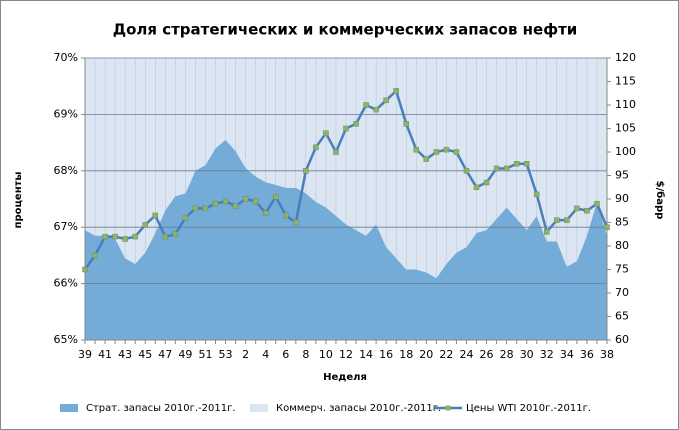  Describe the element at coordinates (527, 354) in the screenshot. I see `x-tick-label: 30` at that location.